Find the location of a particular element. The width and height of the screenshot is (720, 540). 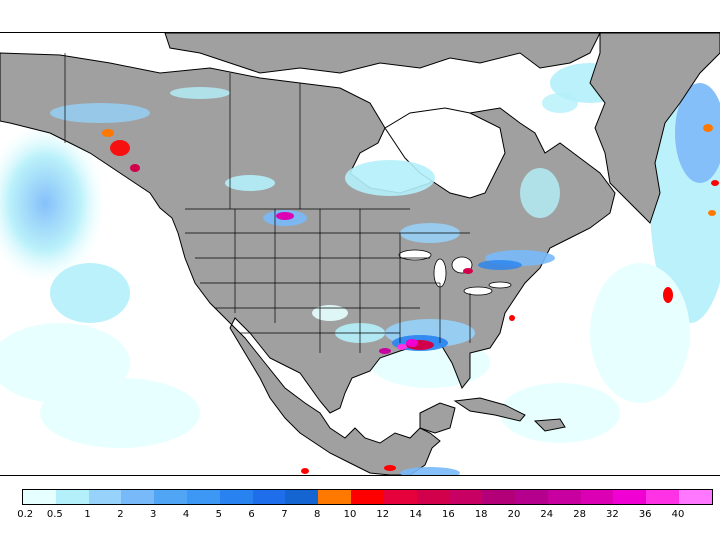

legend-tick-label: 28 is located at coordinates (579, 514).